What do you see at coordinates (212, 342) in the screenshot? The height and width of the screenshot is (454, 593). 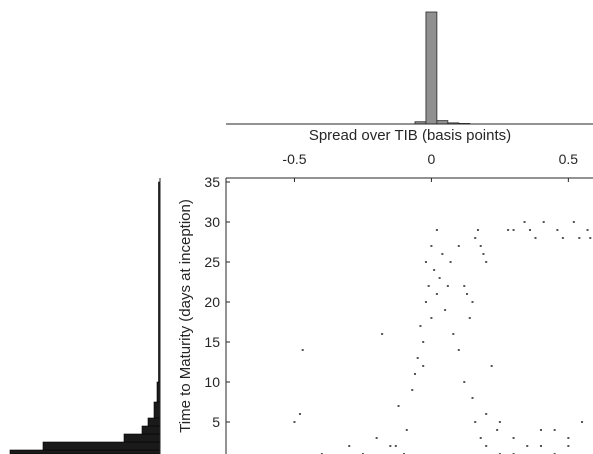 I see `y-tick-label: 15` at bounding box center [212, 342].